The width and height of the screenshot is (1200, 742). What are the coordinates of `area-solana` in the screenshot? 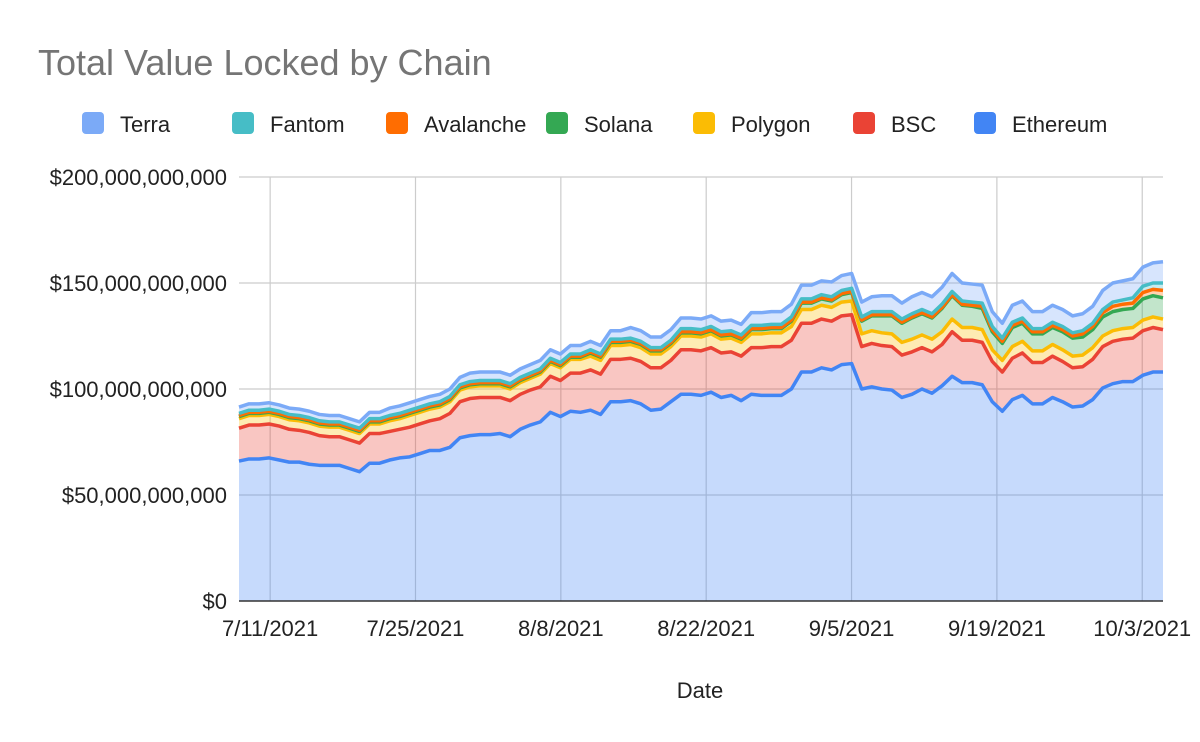 It's located at (701, 363).